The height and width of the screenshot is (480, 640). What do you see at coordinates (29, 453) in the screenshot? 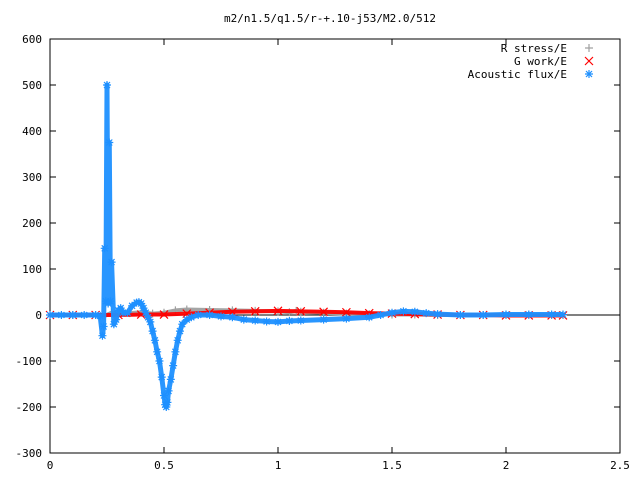
I see `y-tick-label: -300` at bounding box center [29, 453].